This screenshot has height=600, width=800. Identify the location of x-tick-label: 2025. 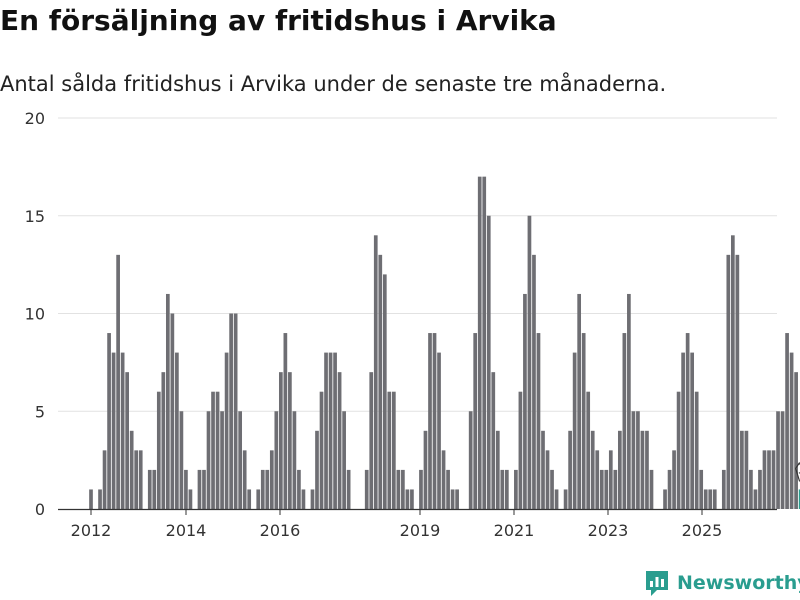
(702, 530).